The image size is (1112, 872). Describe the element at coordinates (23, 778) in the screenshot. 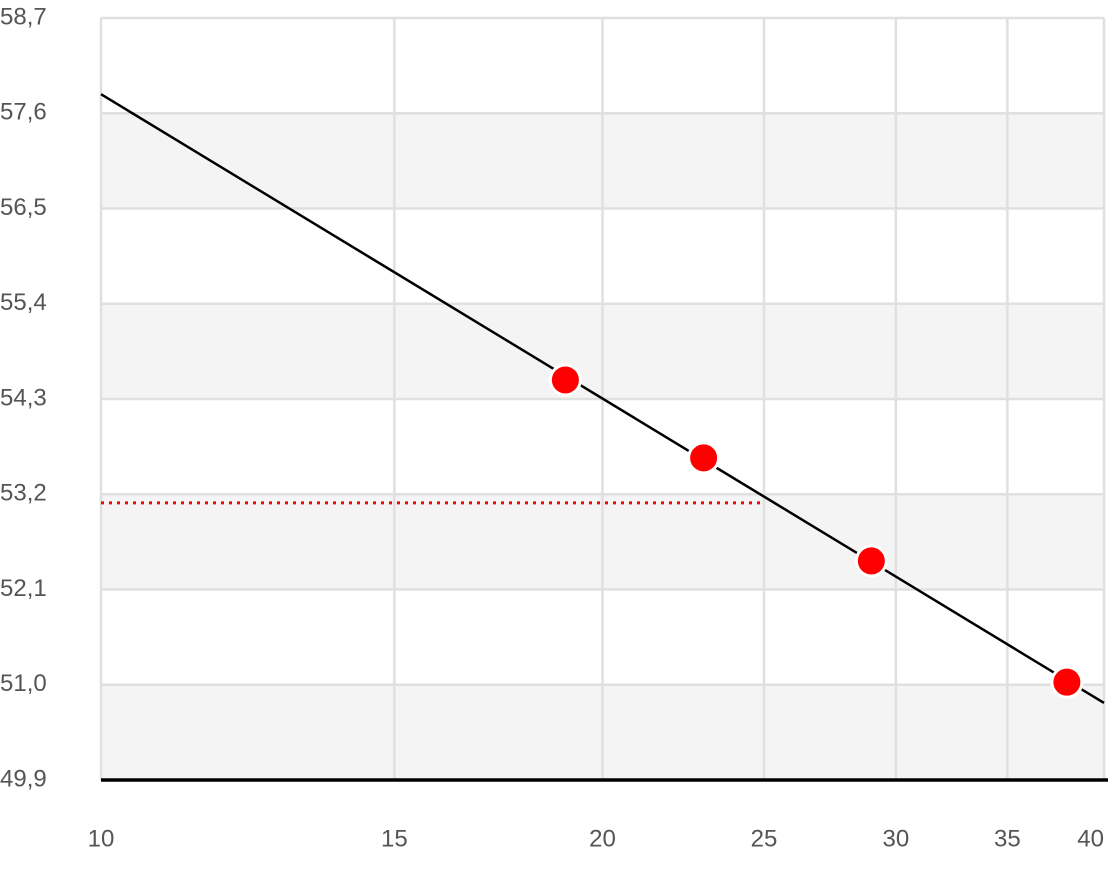

I see `y-tick-label: 49,9` at that location.